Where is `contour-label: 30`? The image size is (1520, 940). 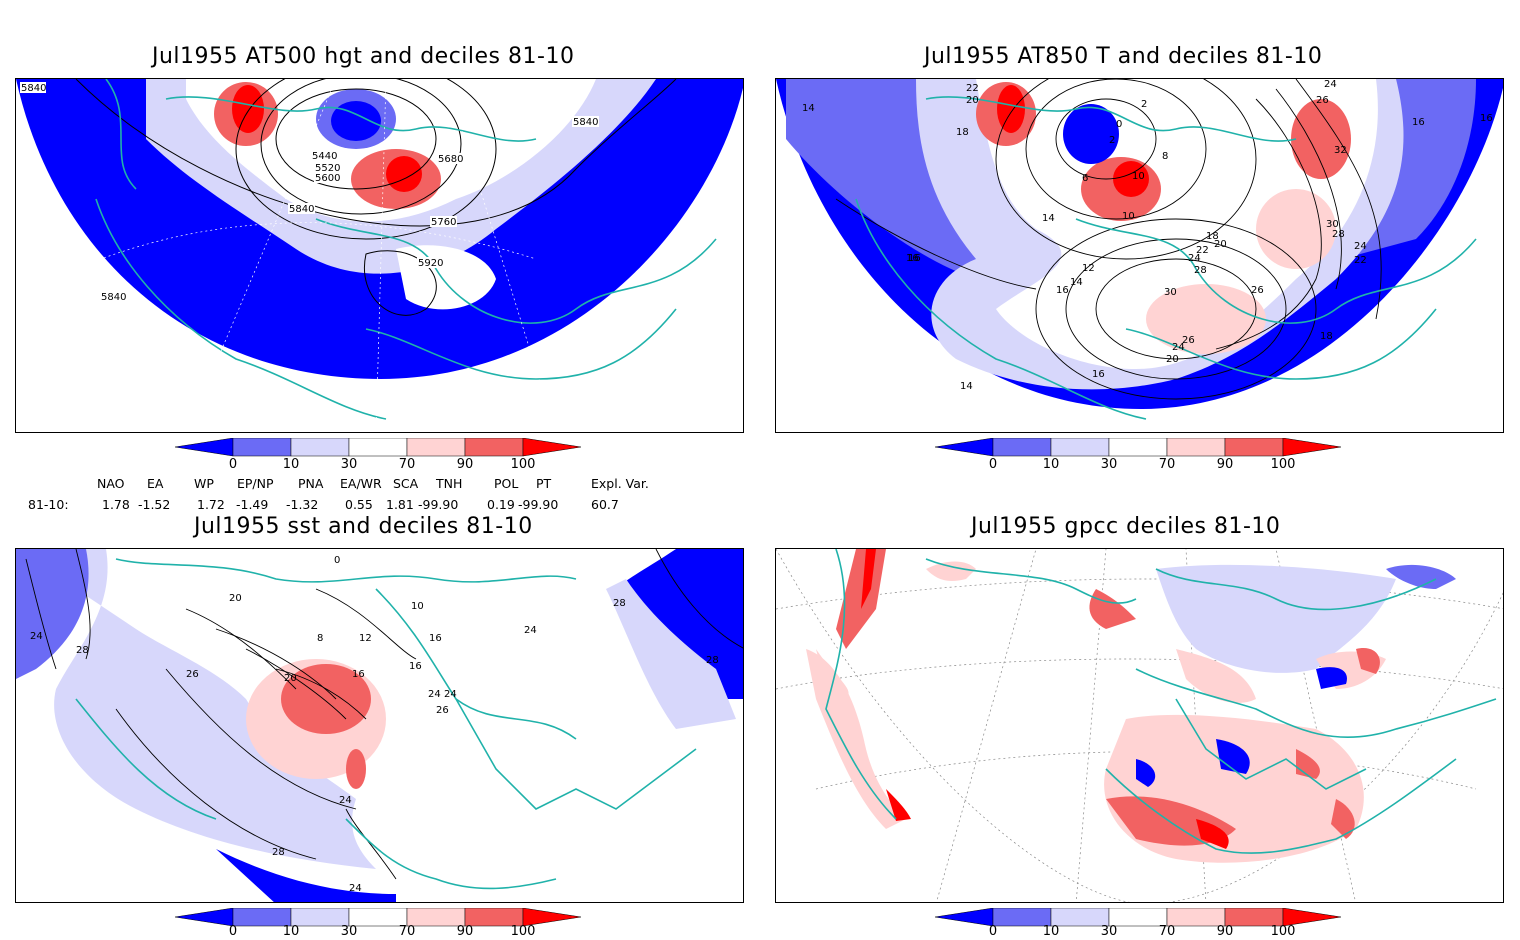
contour-label: 30 is located at coordinates (1332, 224).